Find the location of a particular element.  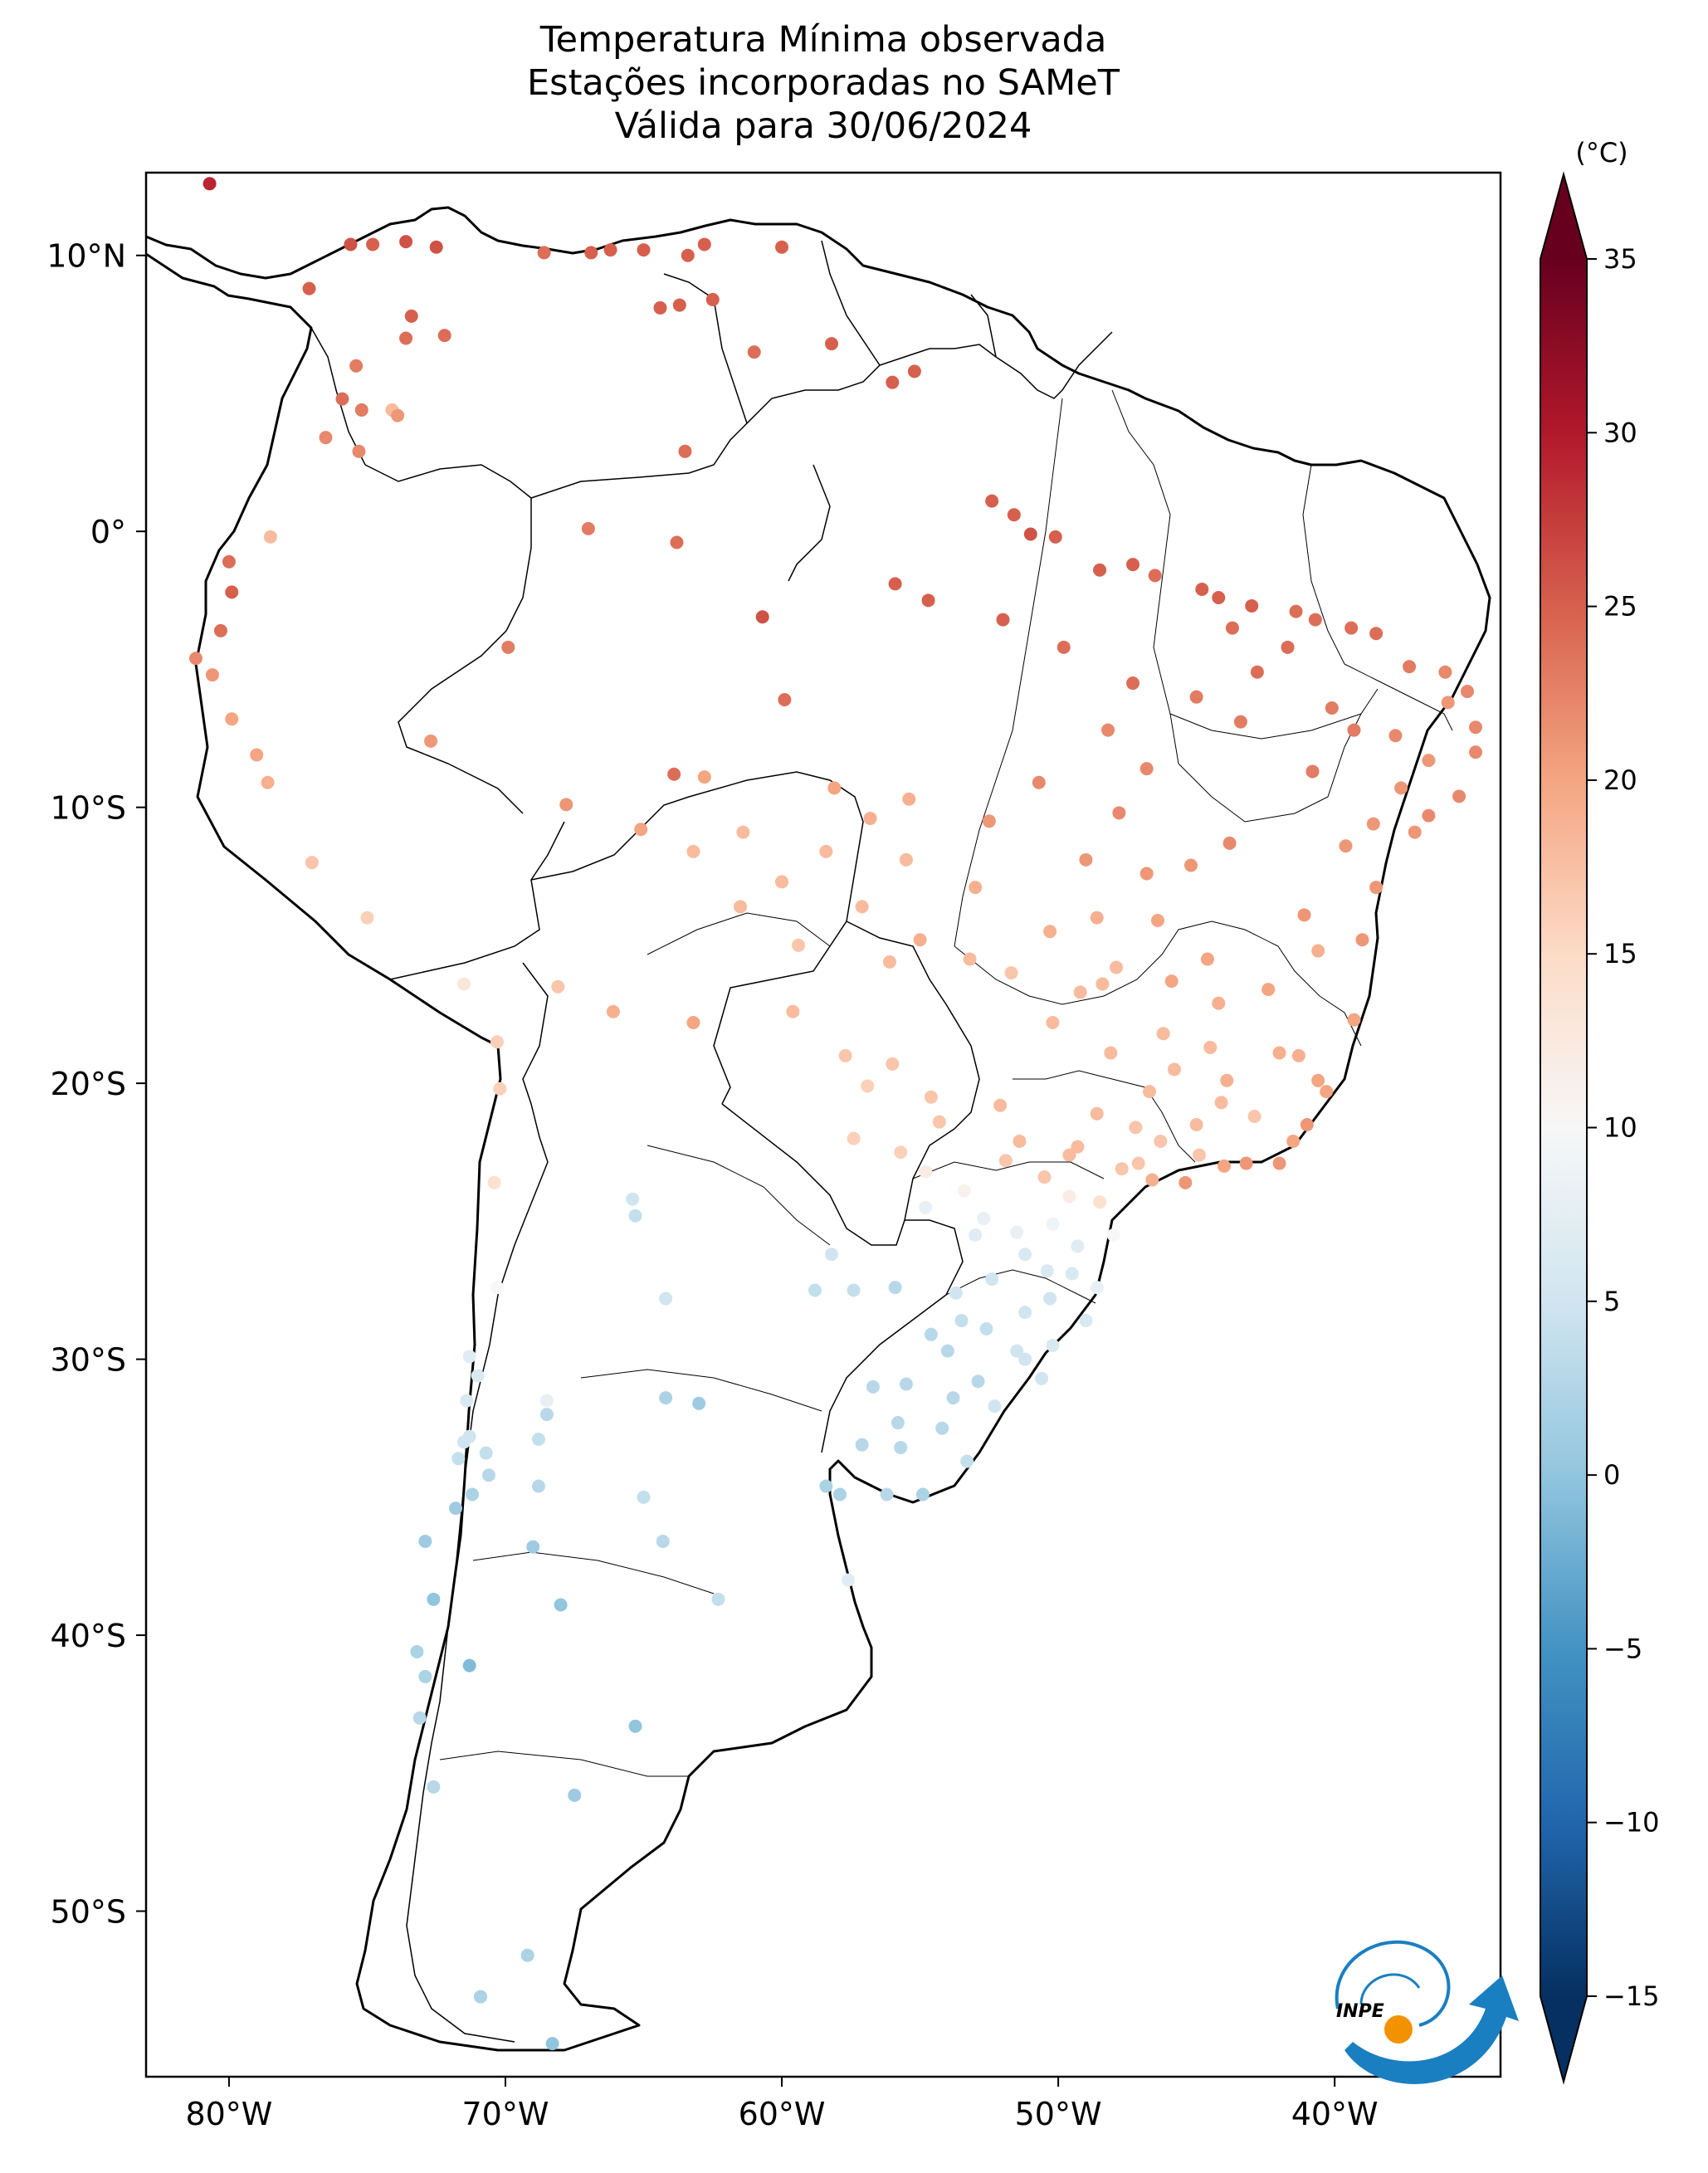

colorbar: (°C) 35 30 25 20 15 10 5 0 −5 −10 −15 is located at coordinates (1600, 1111).